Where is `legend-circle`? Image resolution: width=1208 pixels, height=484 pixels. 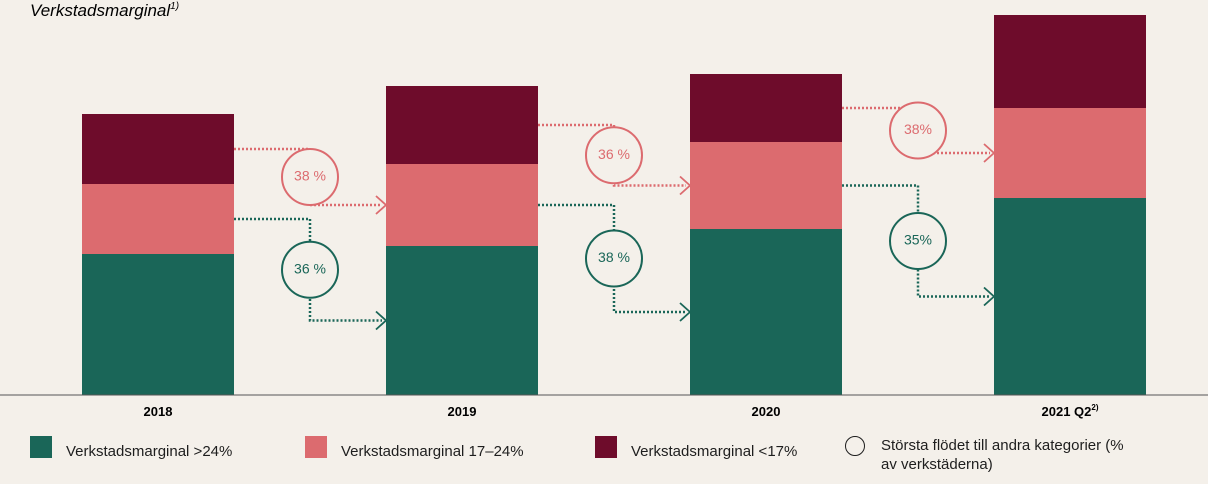
legend-circle is located at coordinates (855, 446).